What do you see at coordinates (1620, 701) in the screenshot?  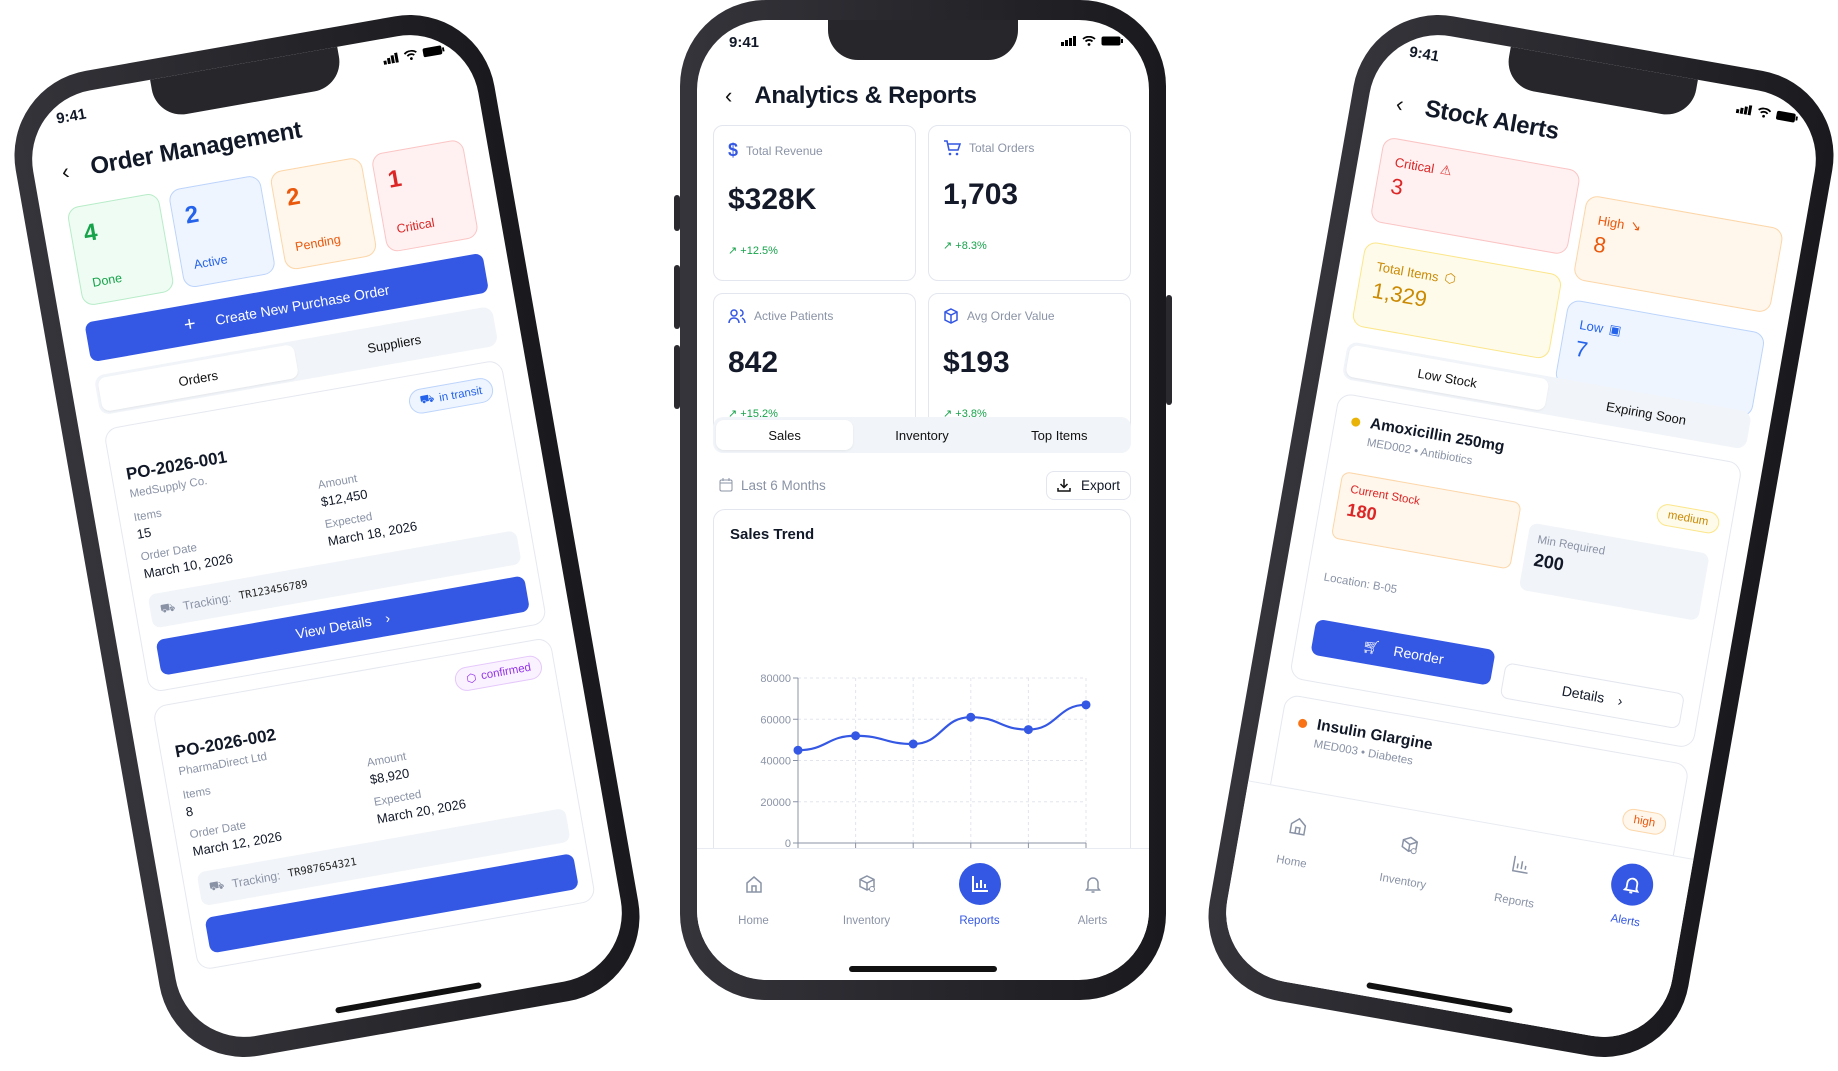 I see `chevron-right-icon: ›` at bounding box center [1620, 701].